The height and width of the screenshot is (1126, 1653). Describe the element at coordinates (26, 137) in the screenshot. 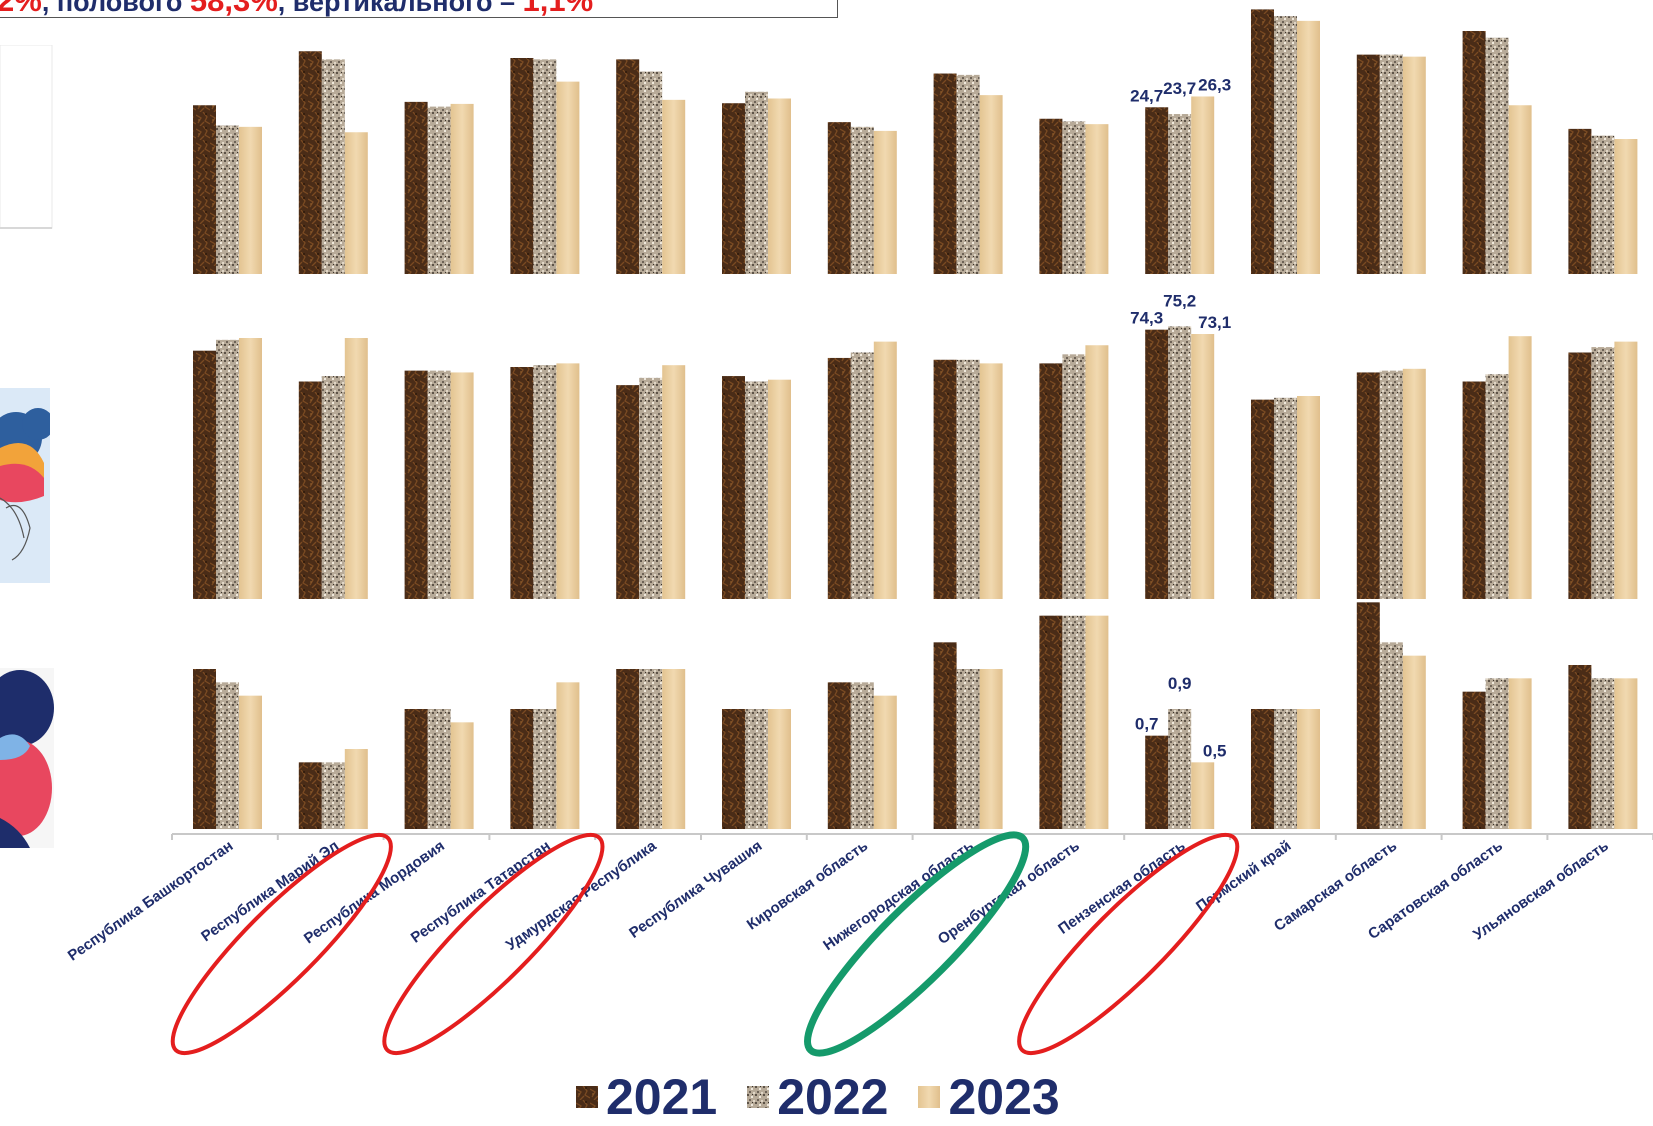

I see `illustration-top` at that location.